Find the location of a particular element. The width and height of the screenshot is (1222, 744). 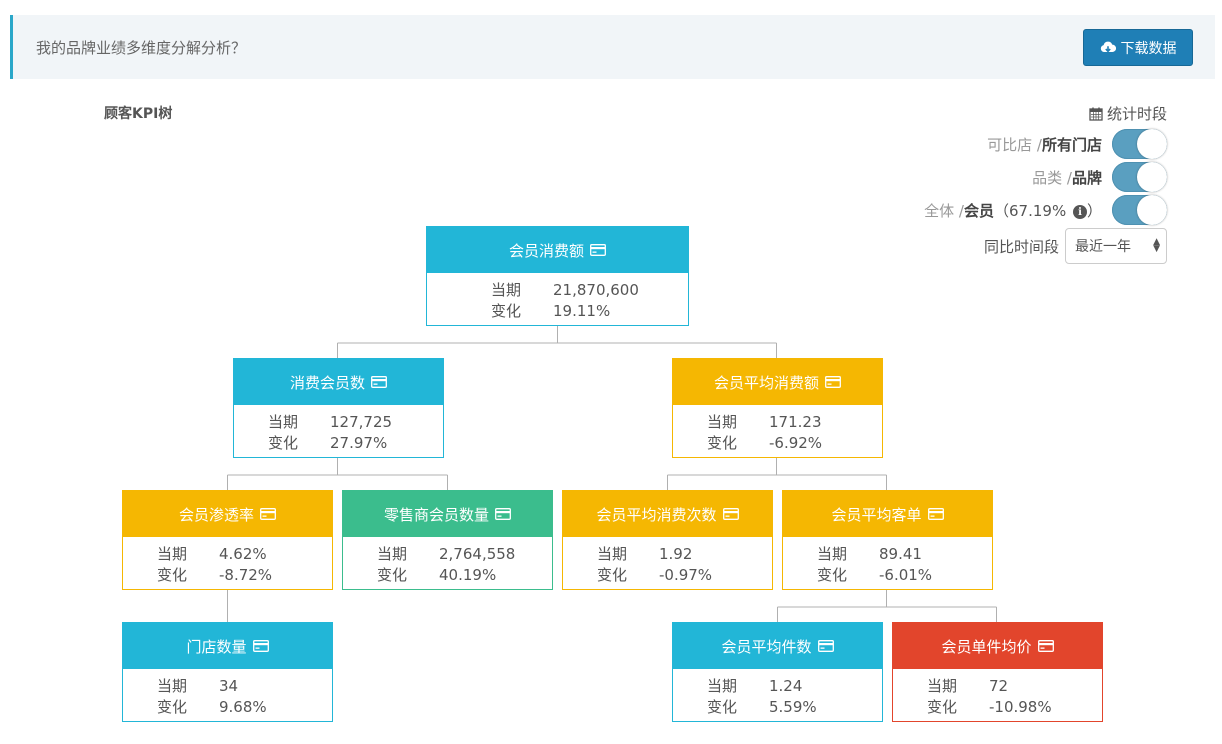

kpi-node-avg-items: 会员平均件数 当期 1.24 变化 5.59% is located at coordinates (777, 672).